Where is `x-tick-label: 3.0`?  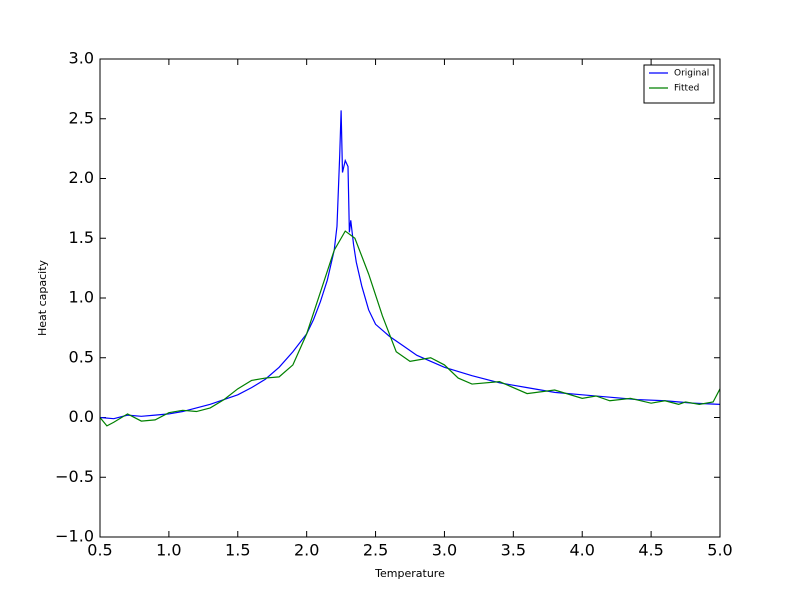 x-tick-label: 3.0 is located at coordinates (444, 550).